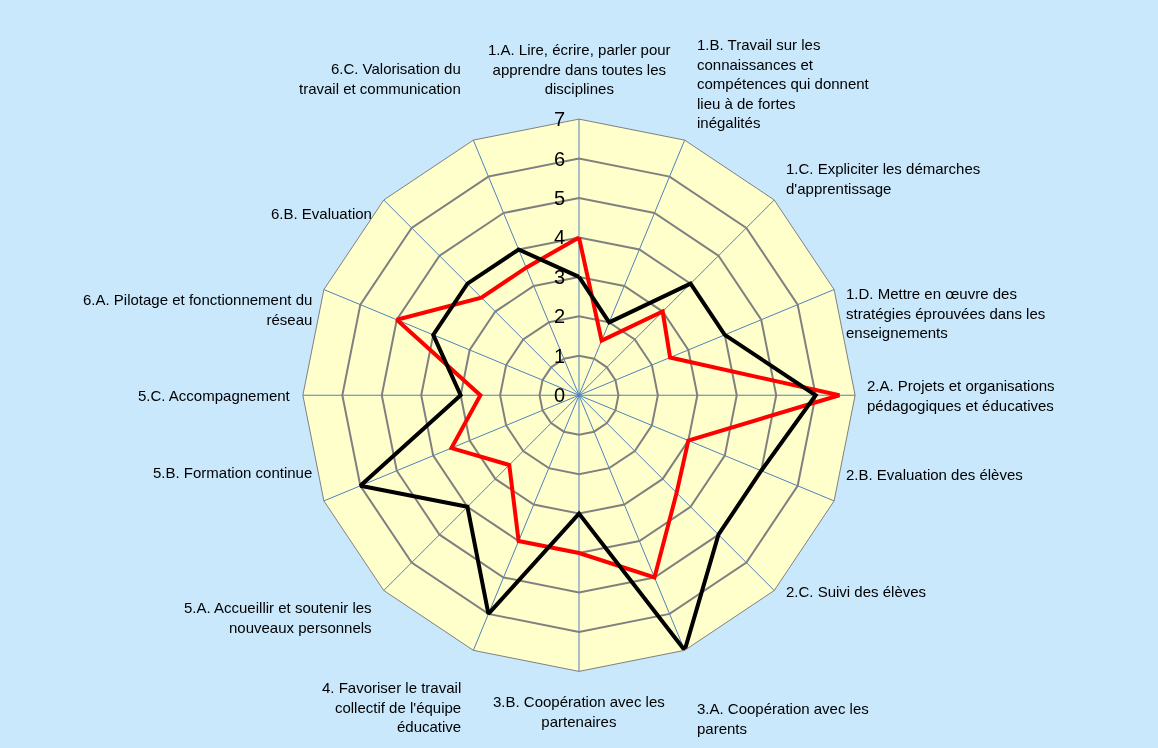 Image resolution: width=1158 pixels, height=748 pixels. Describe the element at coordinates (579, 711) in the screenshot. I see `spoke-label: 3.B. Coopération avec les partenaires` at that location.